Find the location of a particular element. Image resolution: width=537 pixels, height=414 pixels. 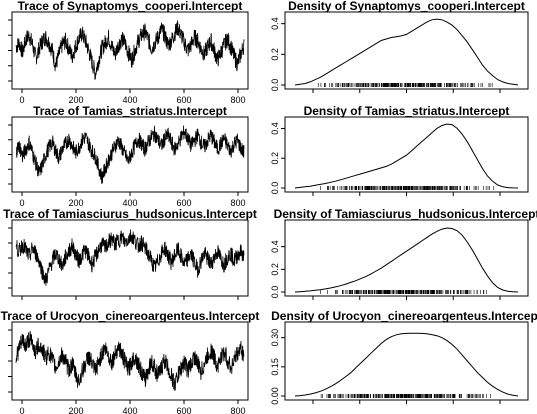

y-tick-label: 0.15 is located at coordinates (275, 367).